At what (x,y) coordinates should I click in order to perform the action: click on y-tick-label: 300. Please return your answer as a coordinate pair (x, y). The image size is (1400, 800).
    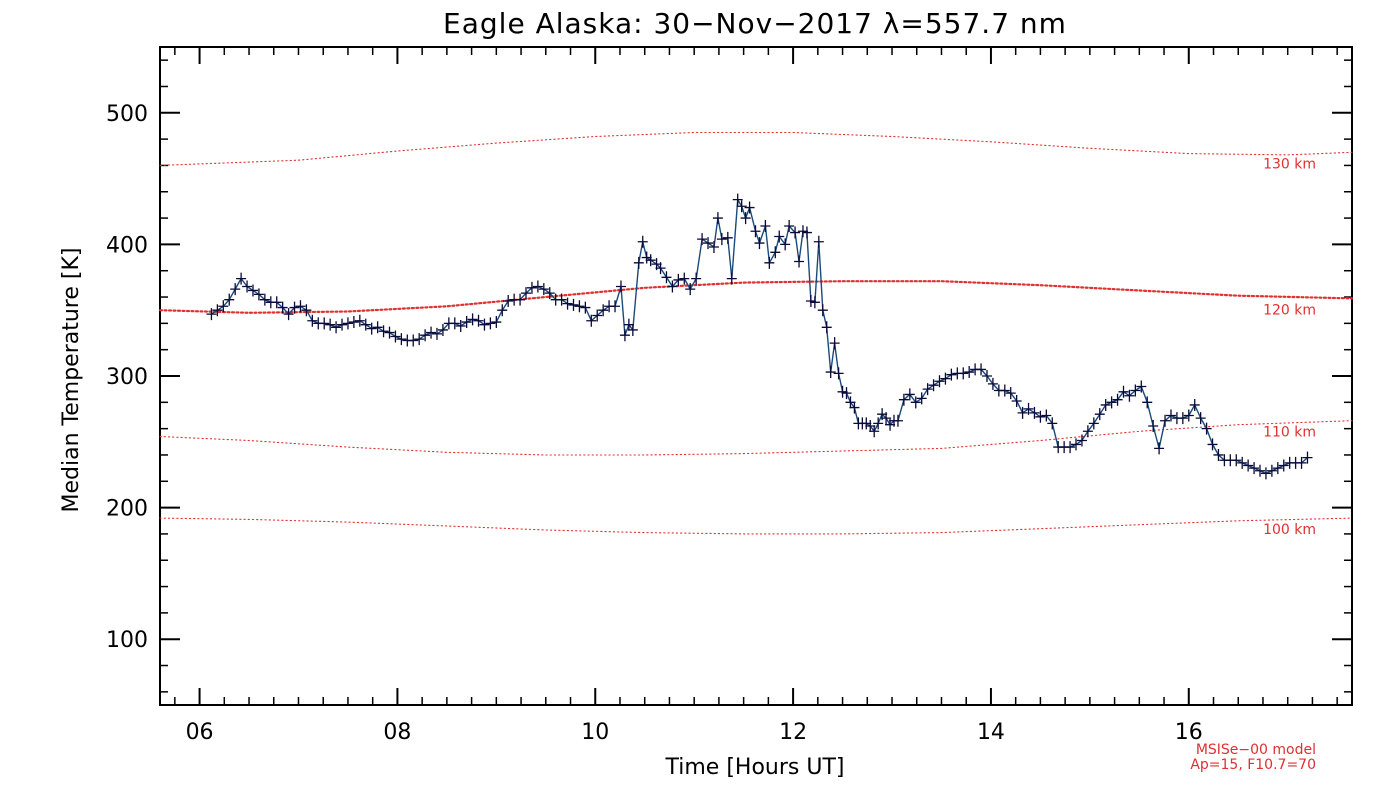
    Looking at the image, I should click on (127, 377).